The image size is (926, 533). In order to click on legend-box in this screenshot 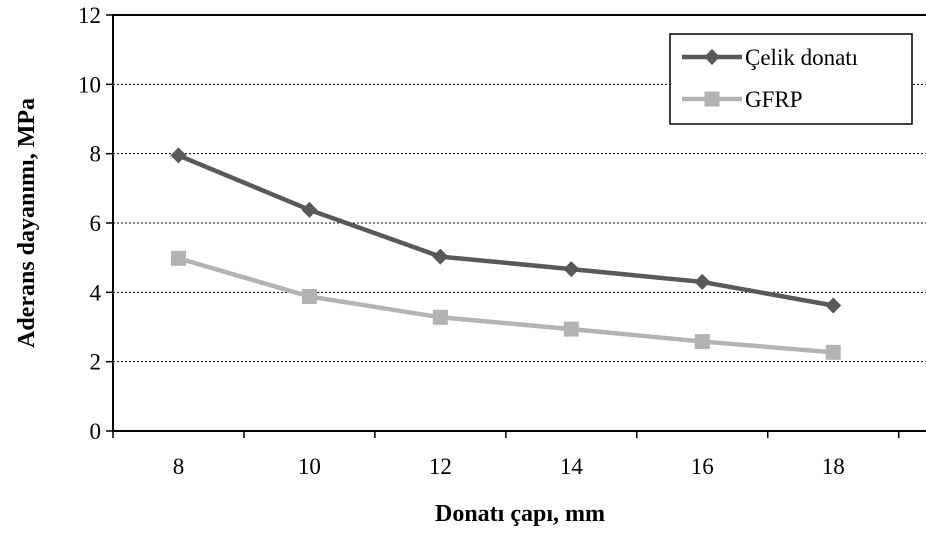, I will do `click(791, 79)`.